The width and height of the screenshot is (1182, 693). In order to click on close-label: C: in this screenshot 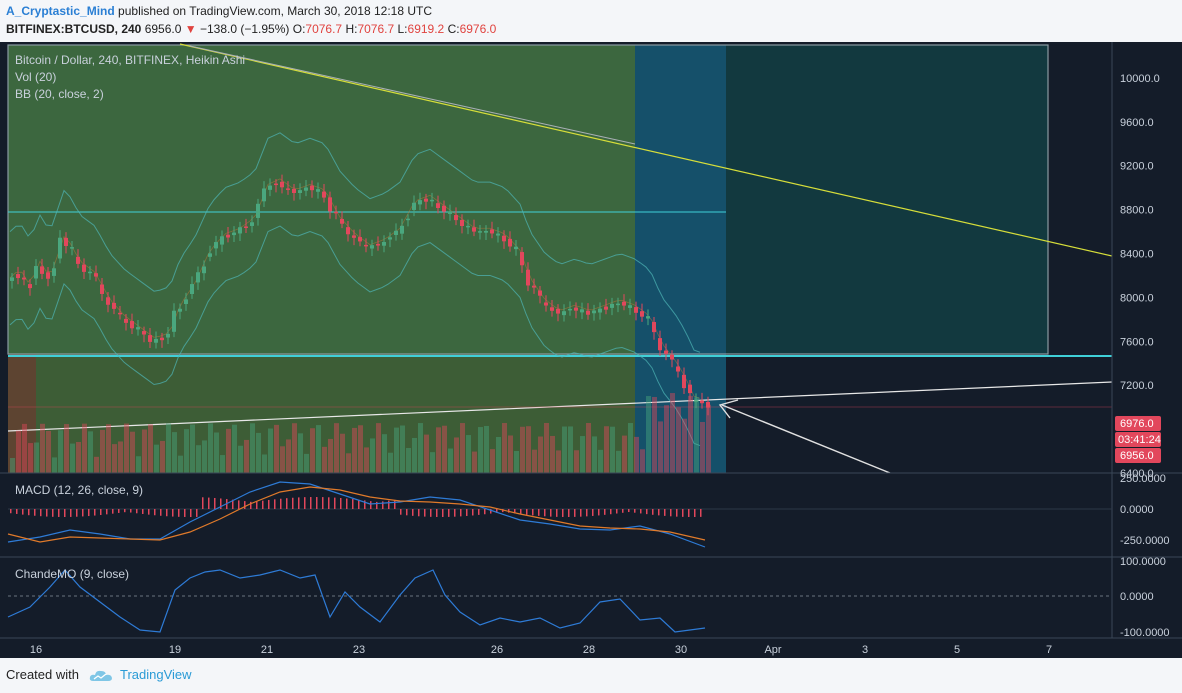, I will do `click(453, 29)`.